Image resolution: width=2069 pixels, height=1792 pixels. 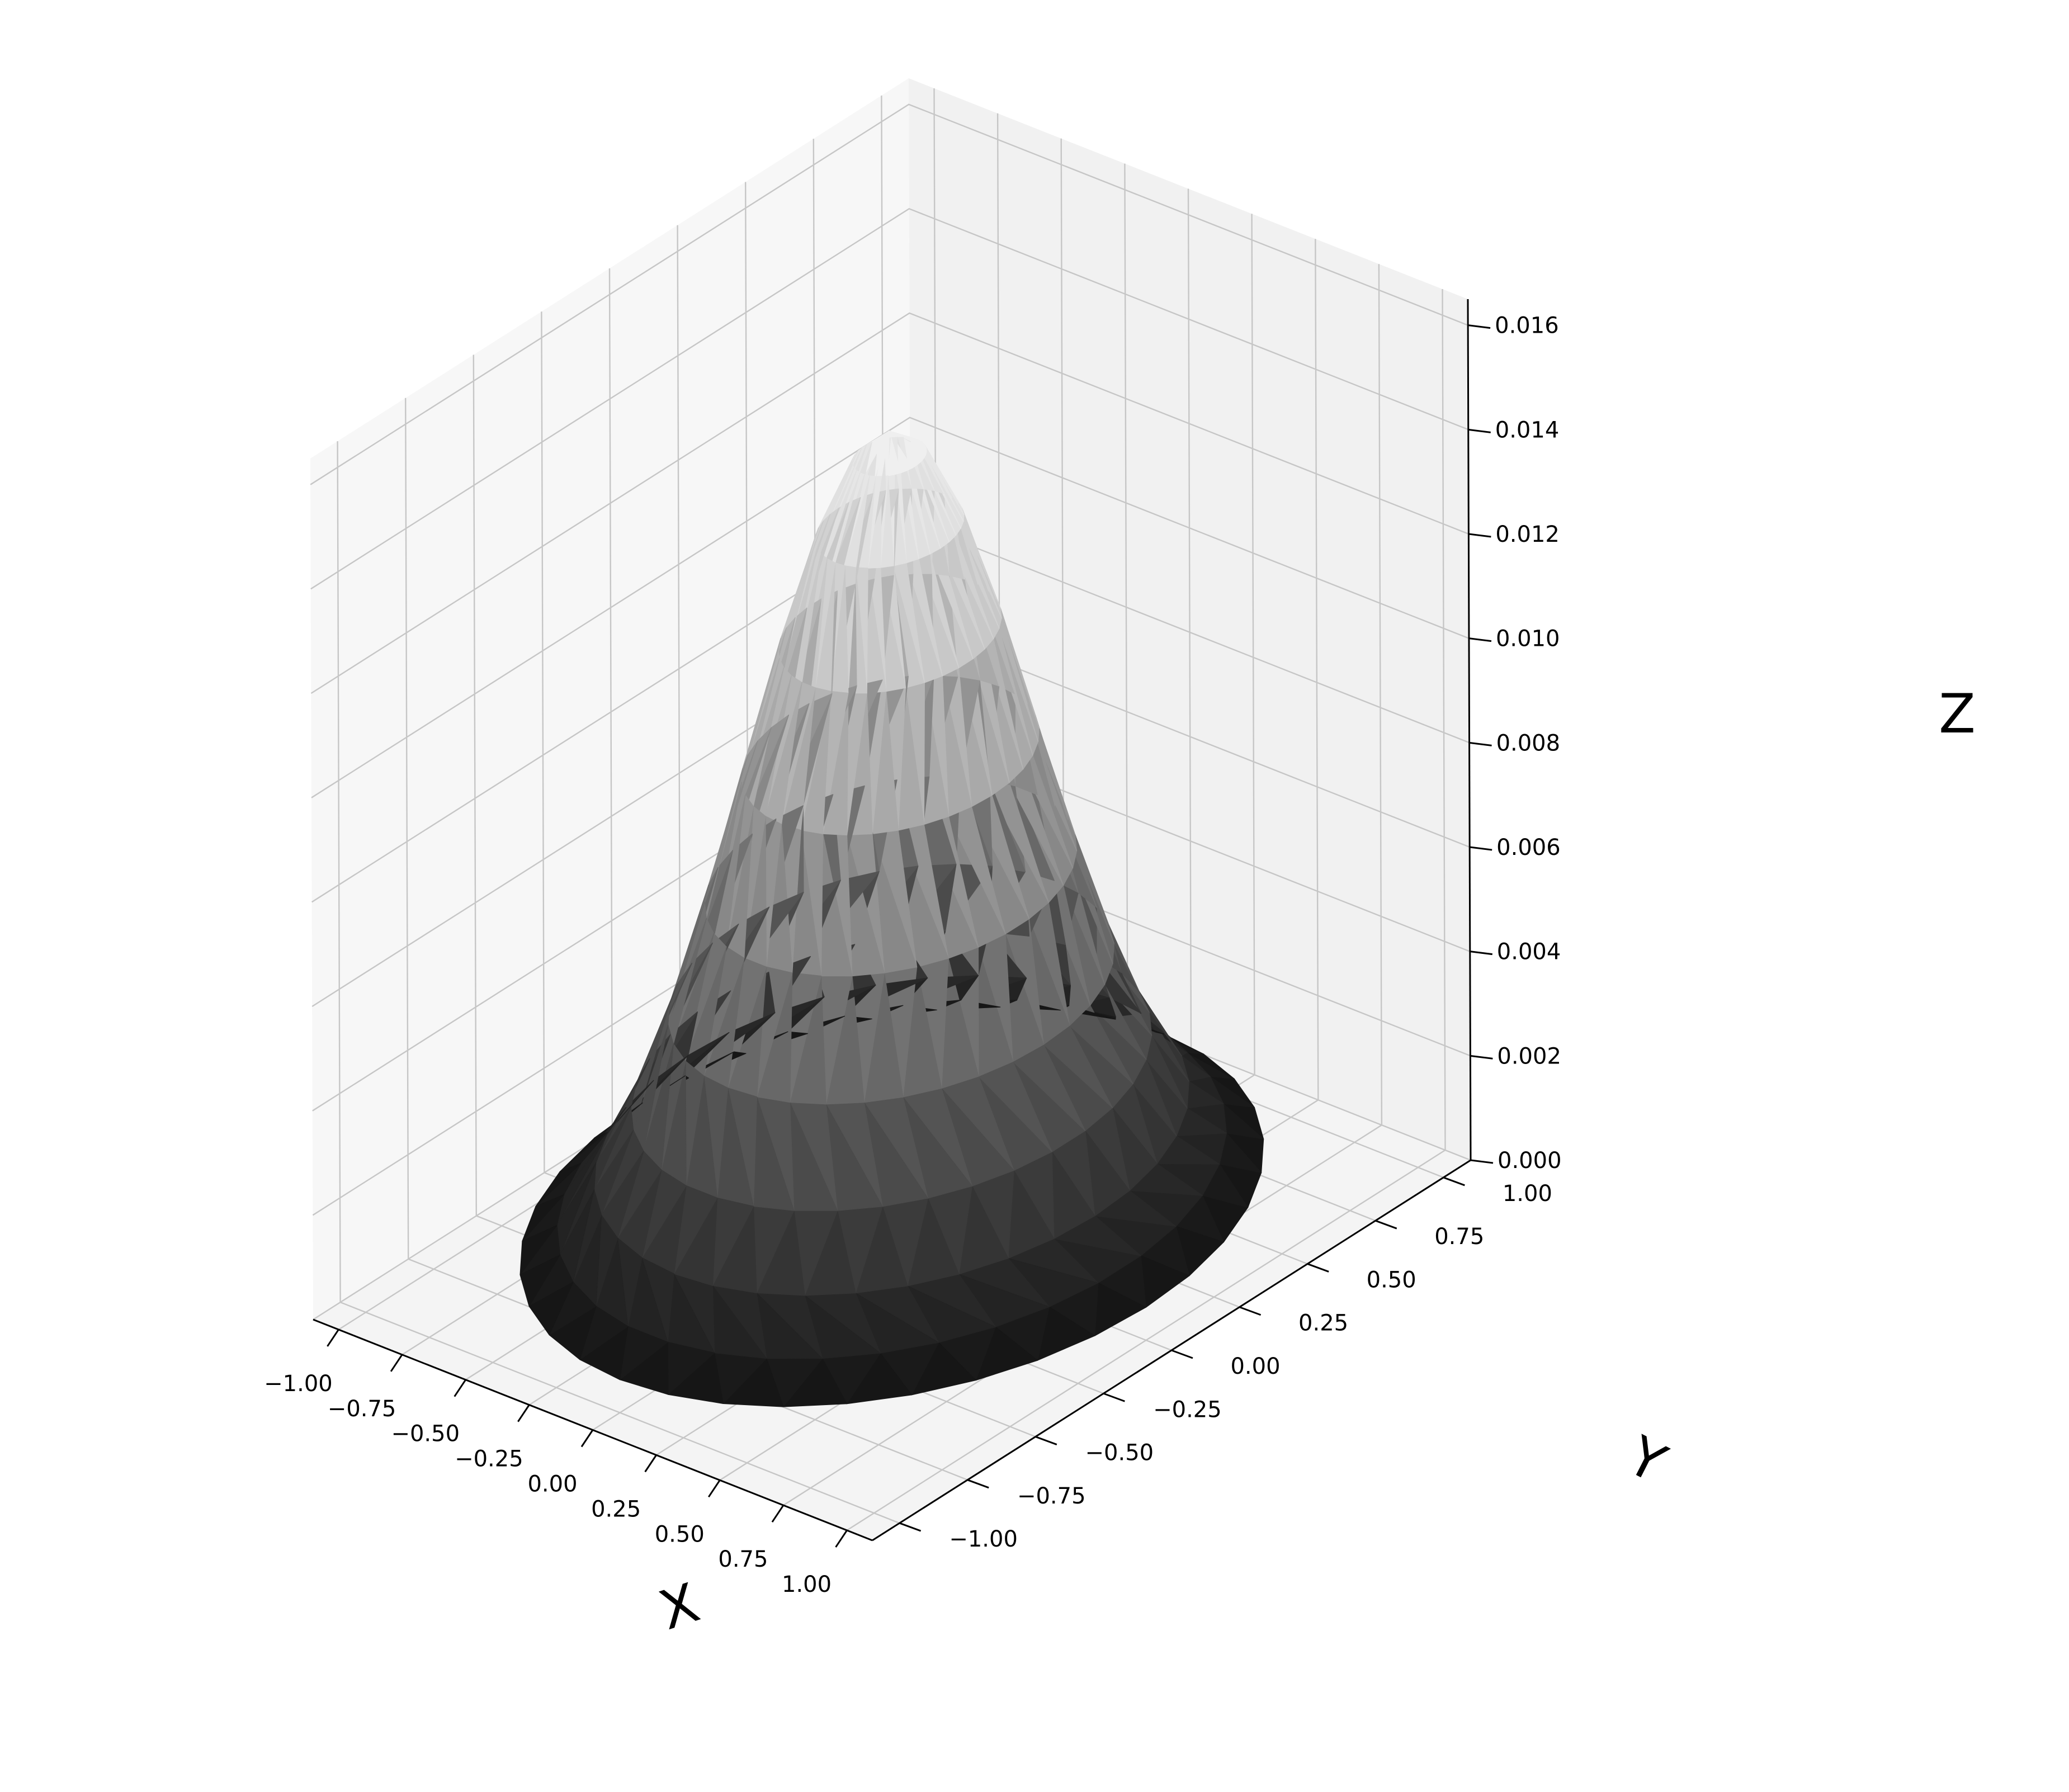 What do you see at coordinates (362, 1409) in the screenshot?
I see `x-tick-label: −0.75` at bounding box center [362, 1409].